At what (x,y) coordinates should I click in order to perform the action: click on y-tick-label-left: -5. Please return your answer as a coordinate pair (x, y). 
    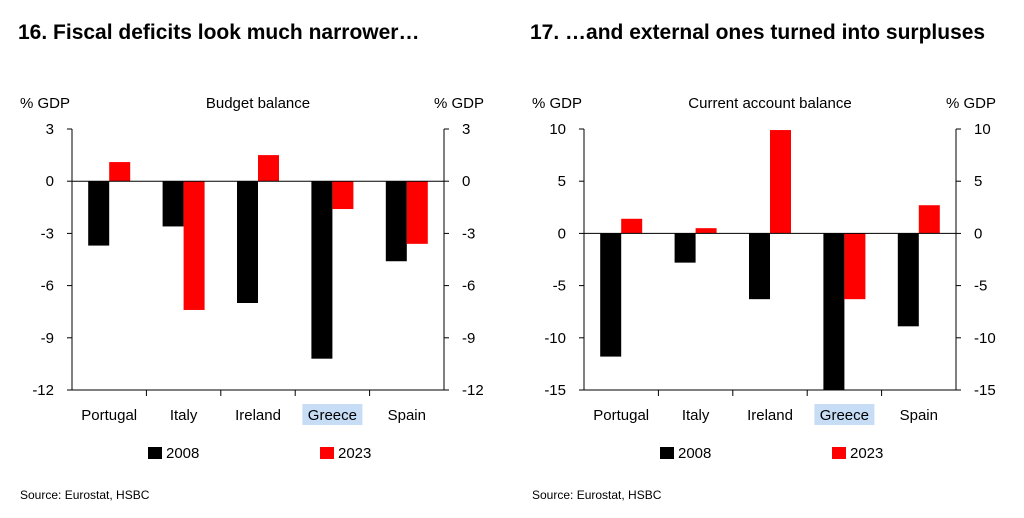
    Looking at the image, I should click on (559, 286).